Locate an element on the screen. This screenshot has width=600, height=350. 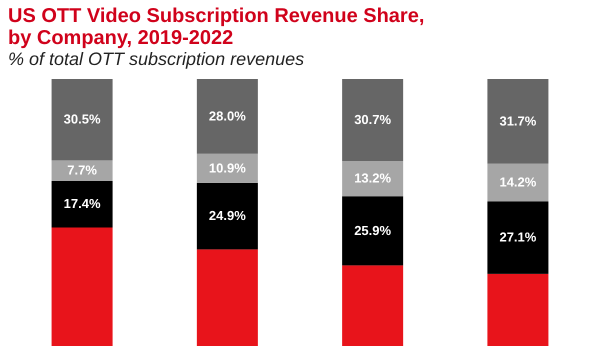
chart-subtitle: % of total OTT subscription revenues is located at coordinates (156, 59).